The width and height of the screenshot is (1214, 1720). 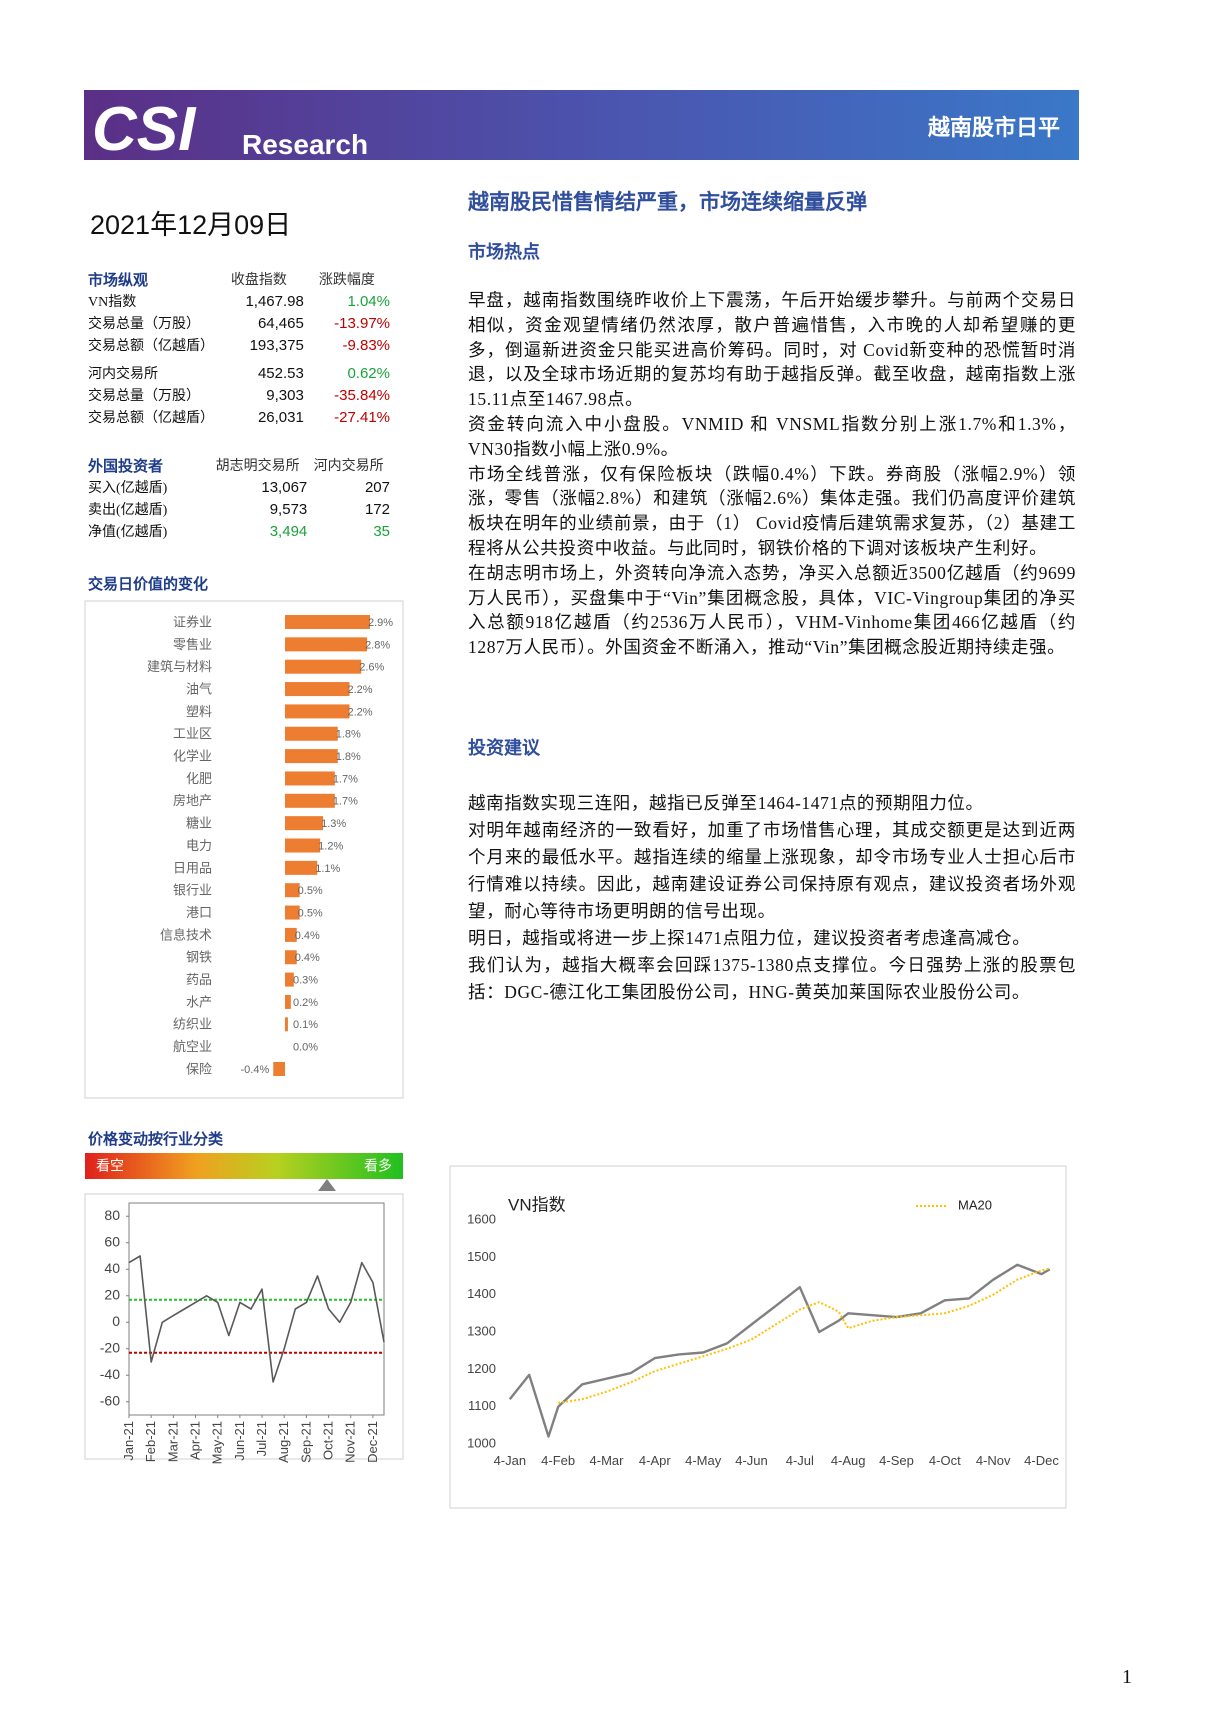 I want to click on x-tick-label: Feb-21, so click(x=150, y=1441).